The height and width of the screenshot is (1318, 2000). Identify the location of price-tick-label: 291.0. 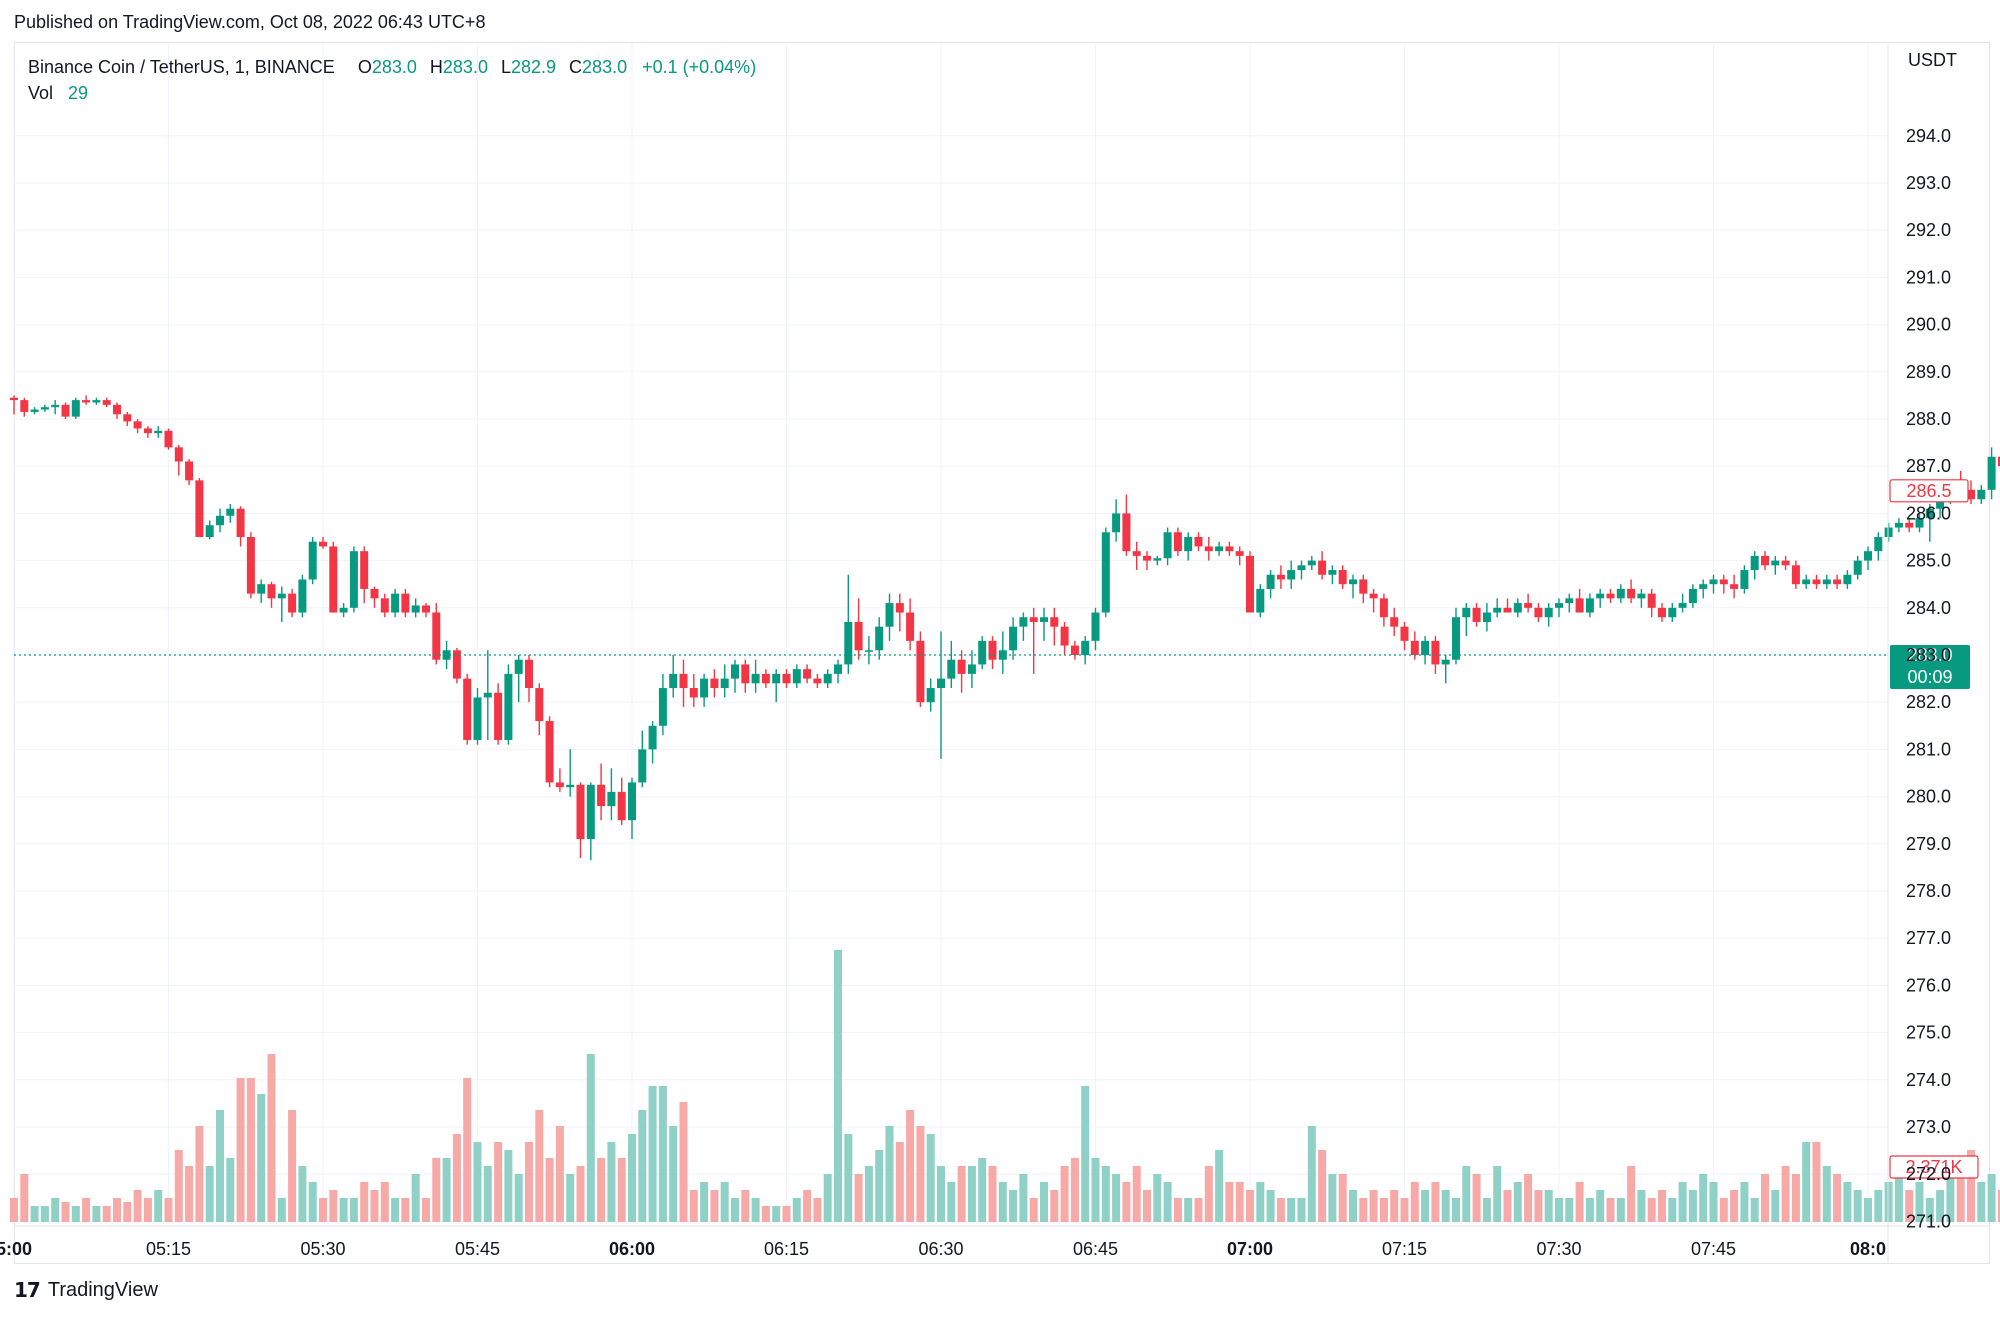
(1928, 277).